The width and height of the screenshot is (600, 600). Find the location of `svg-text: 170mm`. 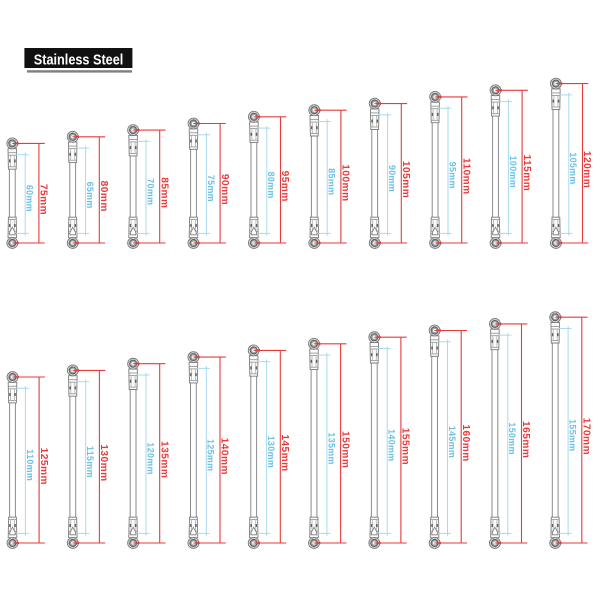

svg-text: 170mm is located at coordinates (586, 436).